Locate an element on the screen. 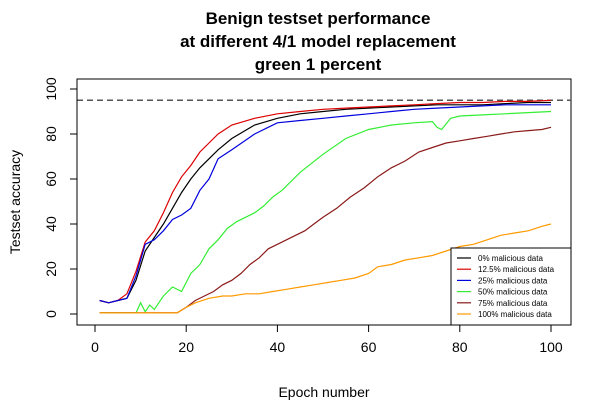 Image resolution: width=611 pixels, height=420 pixels. legend-label-3: 50% malicious data is located at coordinates (513, 292).